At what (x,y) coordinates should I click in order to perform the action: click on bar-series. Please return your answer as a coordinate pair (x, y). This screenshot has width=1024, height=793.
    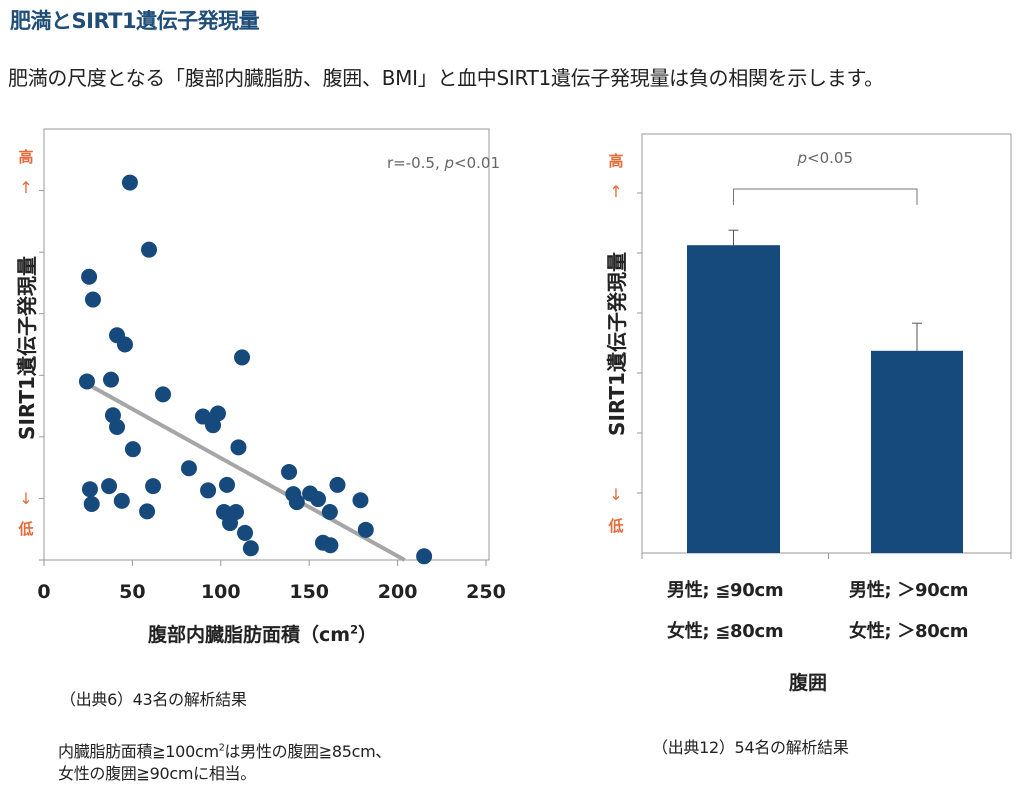
    Looking at the image, I should click on (825, 391).